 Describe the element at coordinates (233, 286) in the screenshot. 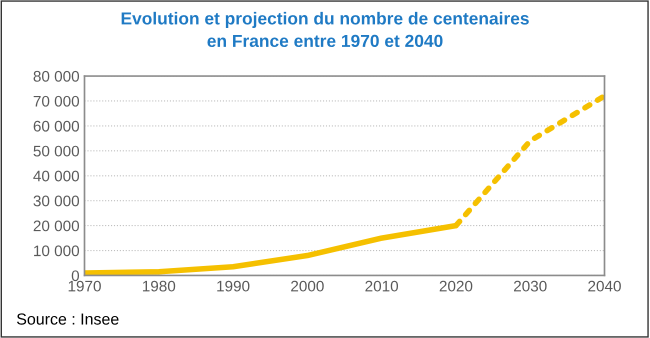

I see `x-tick-label: 1990` at that location.